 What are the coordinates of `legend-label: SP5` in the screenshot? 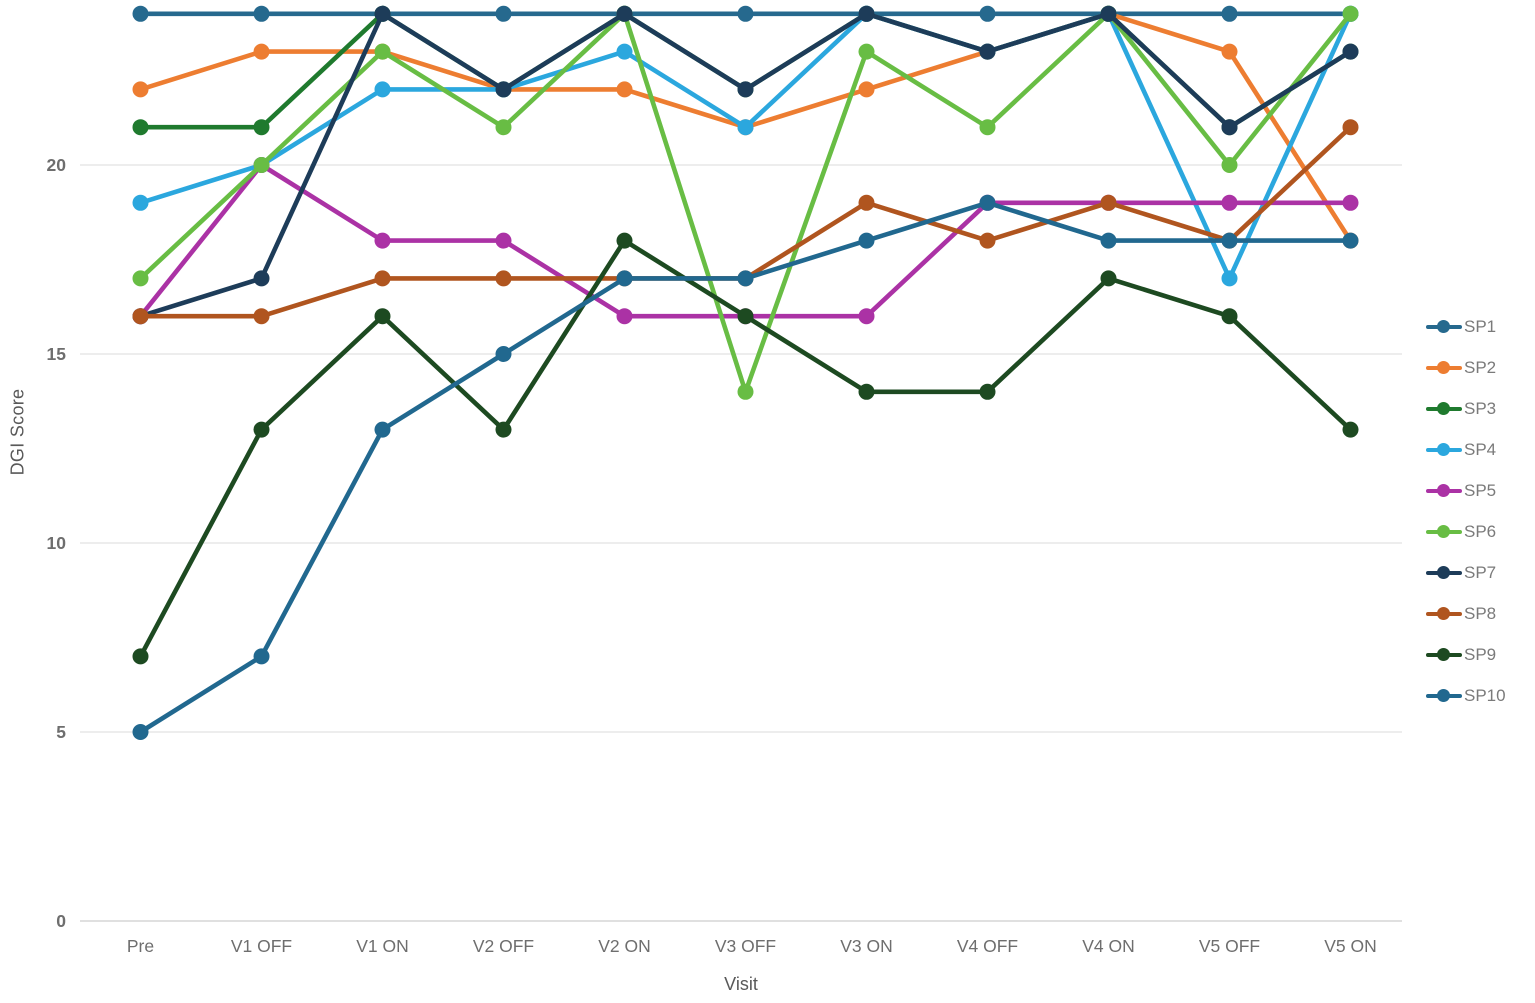 It's located at (1480, 490).